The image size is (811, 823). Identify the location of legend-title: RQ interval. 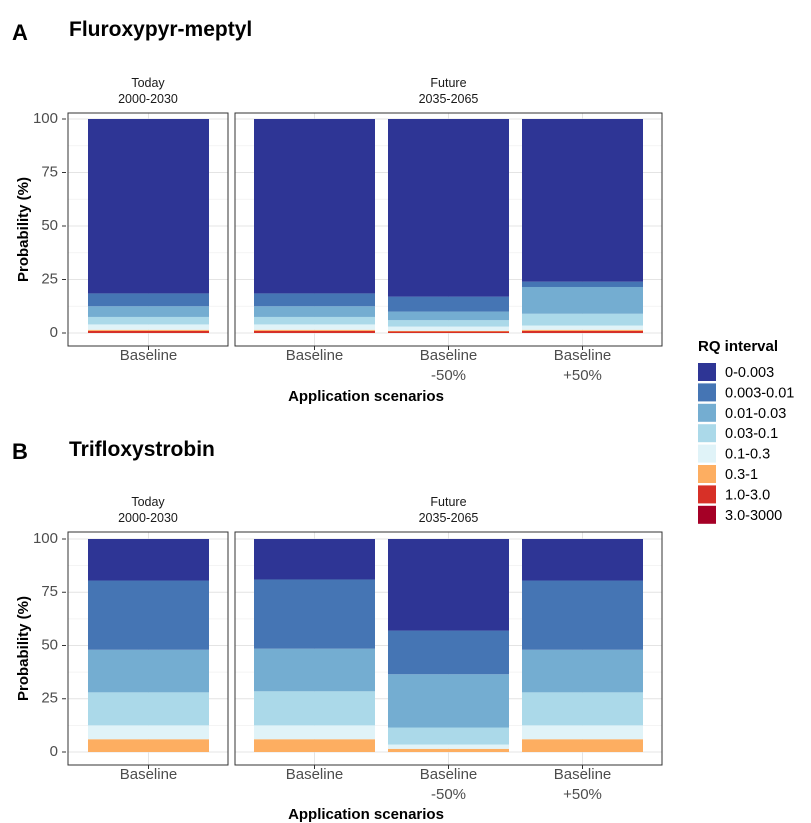
(738, 346).